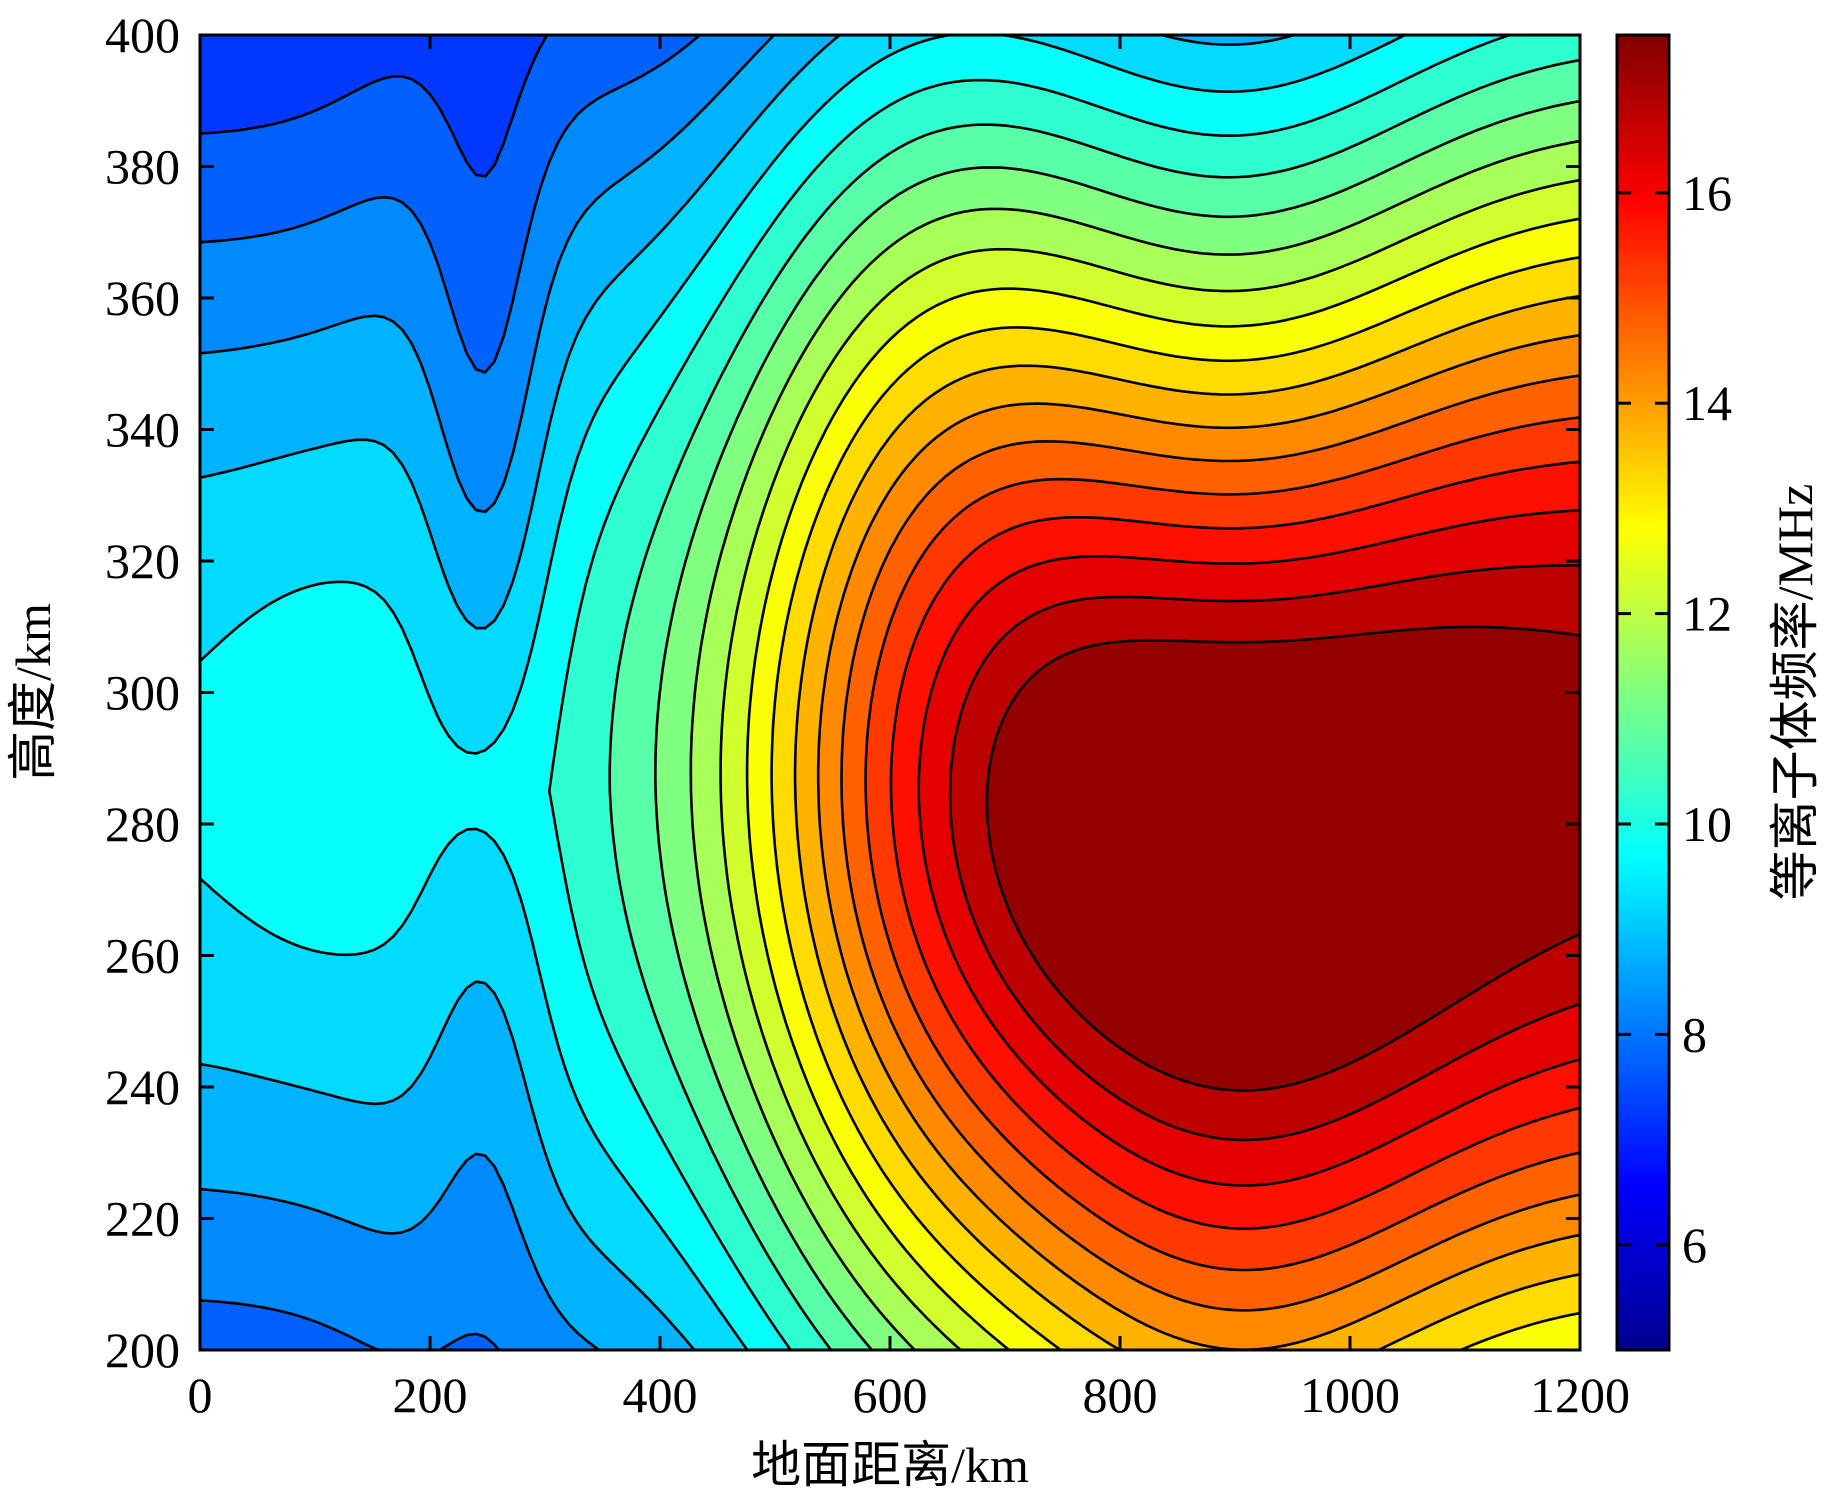  I want to click on x-tick-label: 400, so click(660, 1395).